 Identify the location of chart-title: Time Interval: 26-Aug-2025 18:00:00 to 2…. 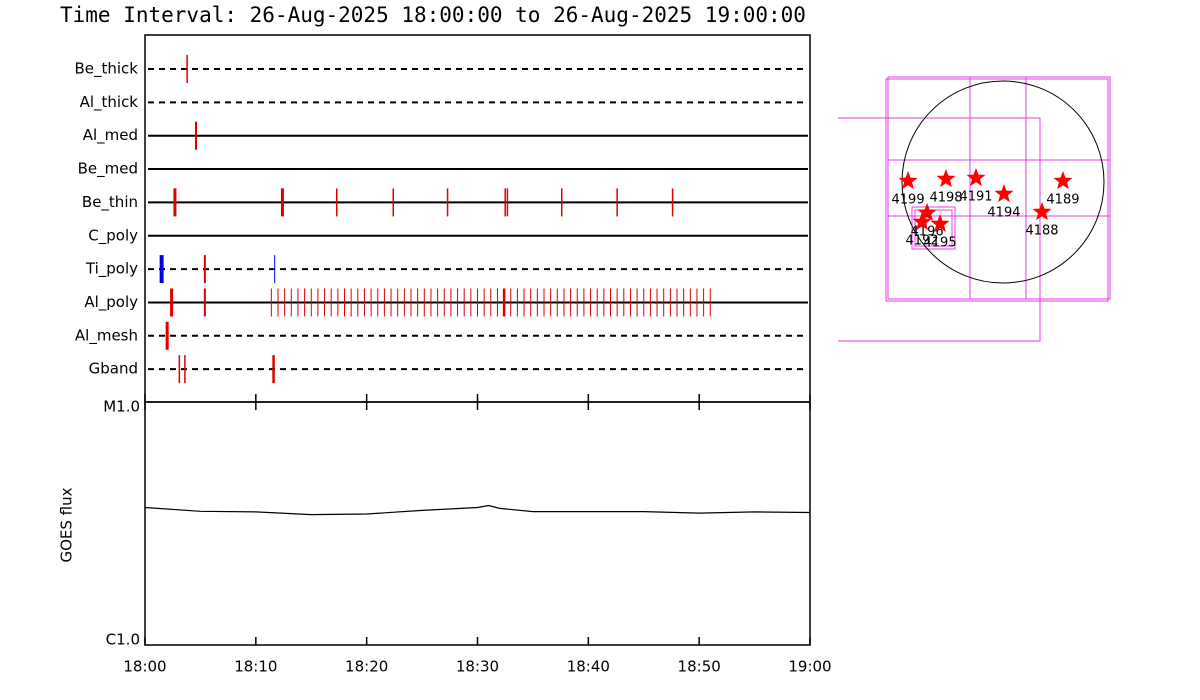
(433, 15).